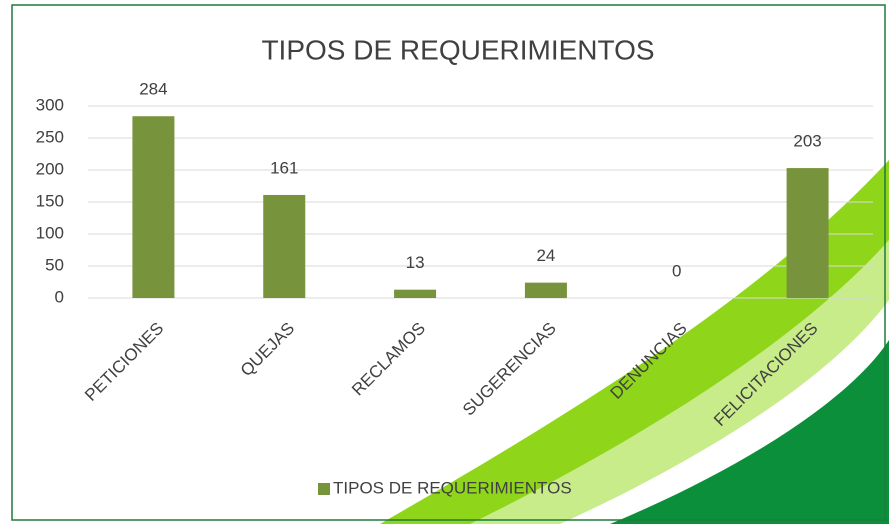 The image size is (889, 524). What do you see at coordinates (50, 200) in the screenshot?
I see `y-tick-label: 150` at bounding box center [50, 200].